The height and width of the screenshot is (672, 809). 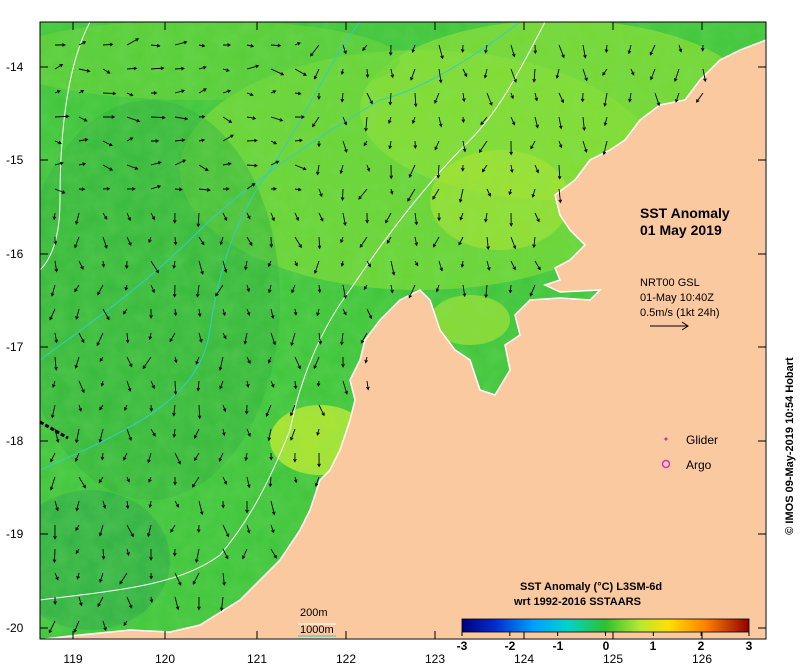 I want to click on colorbar-ticks, so click(x=605, y=634).